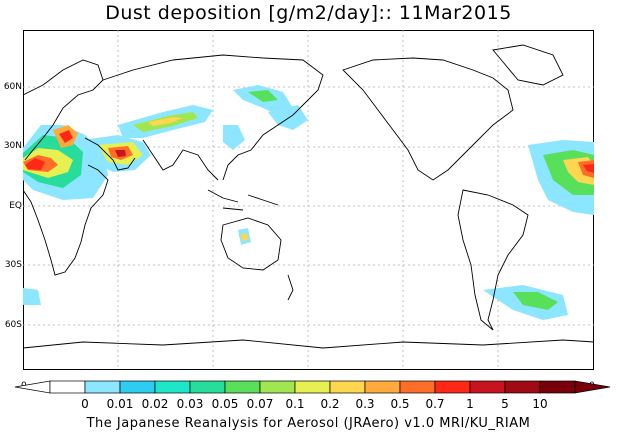  Describe the element at coordinates (505, 404) in the screenshot. I see `colorbar-tick-label: 5` at that location.